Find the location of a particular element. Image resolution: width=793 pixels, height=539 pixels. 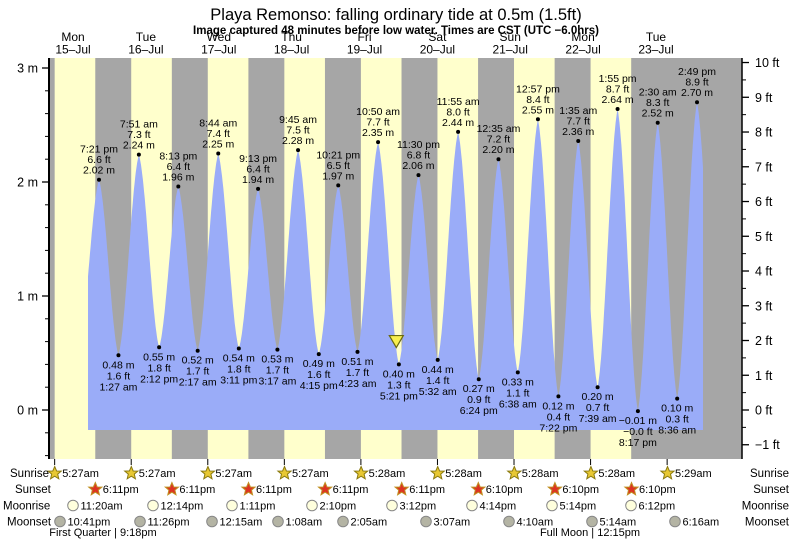

low-tide-label: −0.01 m is located at coordinates (638, 421).